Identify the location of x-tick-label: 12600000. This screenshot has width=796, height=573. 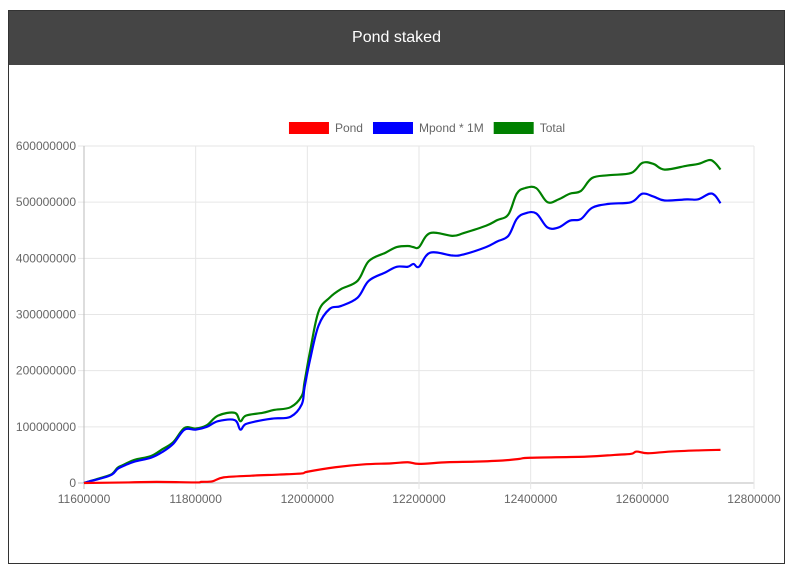
(643, 499).